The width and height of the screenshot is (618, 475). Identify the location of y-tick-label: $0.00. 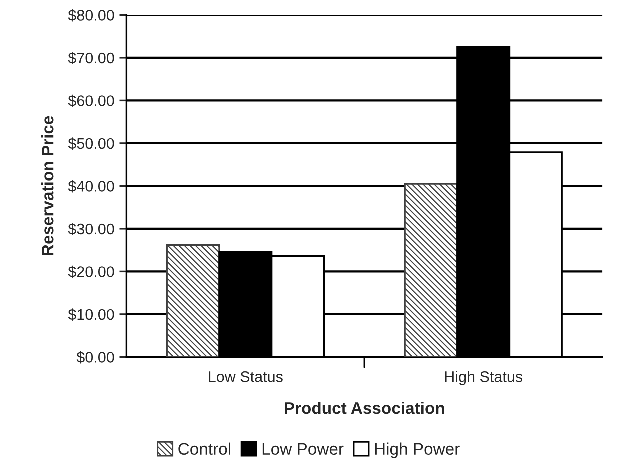
(95, 357).